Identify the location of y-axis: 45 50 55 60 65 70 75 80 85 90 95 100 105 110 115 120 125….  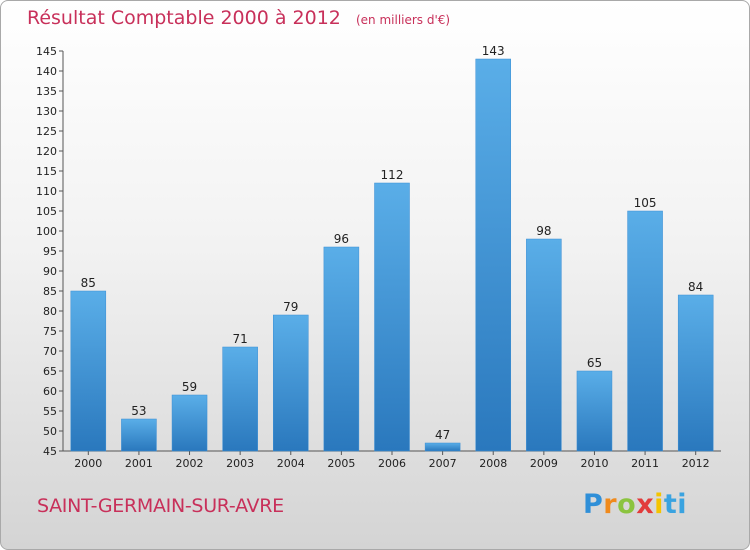
(50, 251).